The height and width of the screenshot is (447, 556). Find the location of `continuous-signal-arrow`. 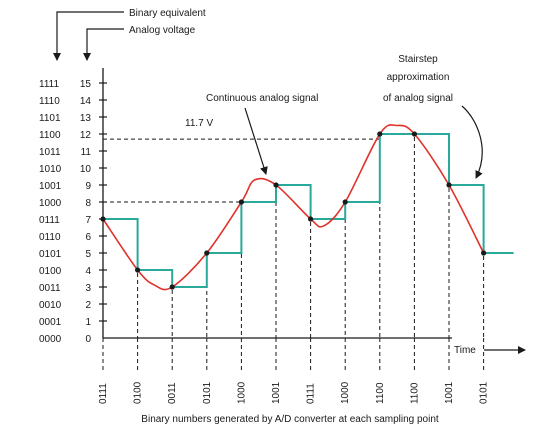

continuous-signal-arrow is located at coordinates (256, 141).